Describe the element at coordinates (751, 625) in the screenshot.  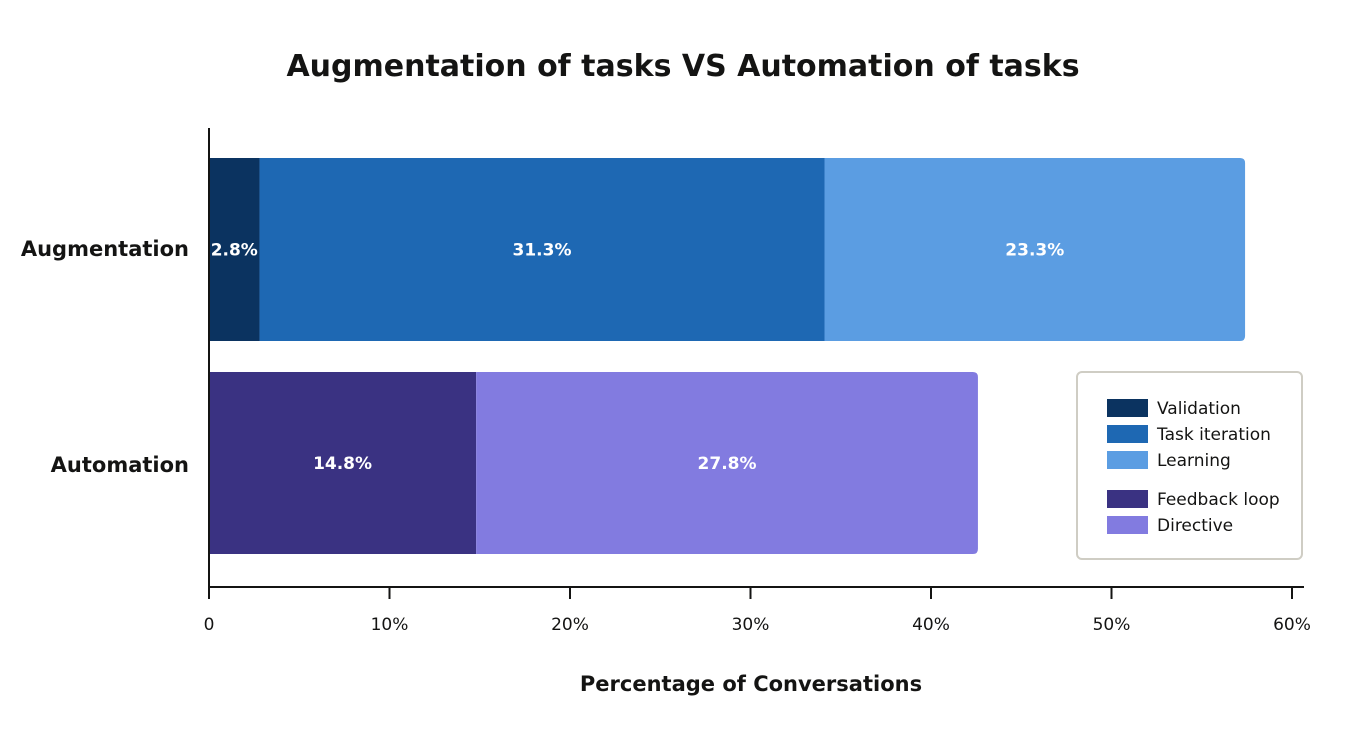
I see `x-tick-label: 30%` at that location.